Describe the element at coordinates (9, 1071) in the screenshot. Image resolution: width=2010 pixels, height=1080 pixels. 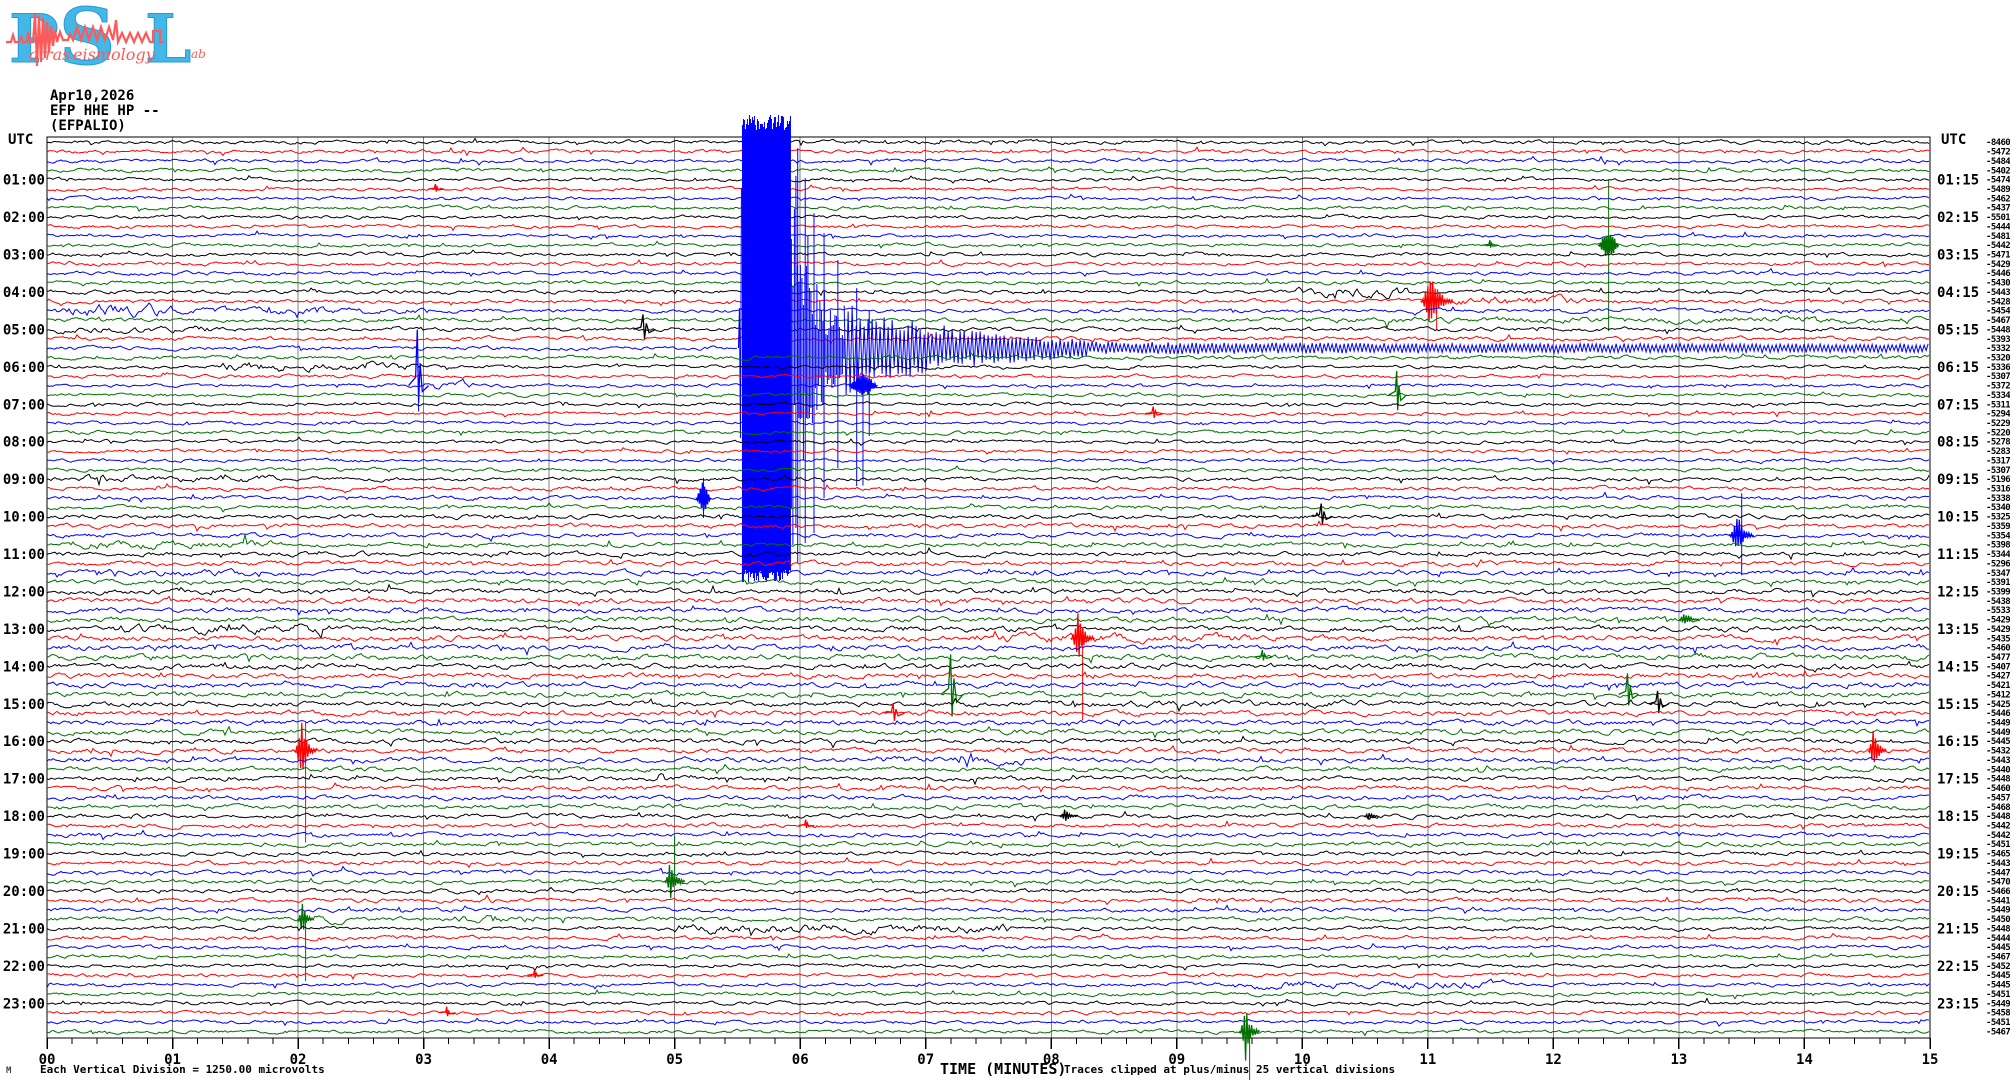
I see `corner-mark: M` at that location.